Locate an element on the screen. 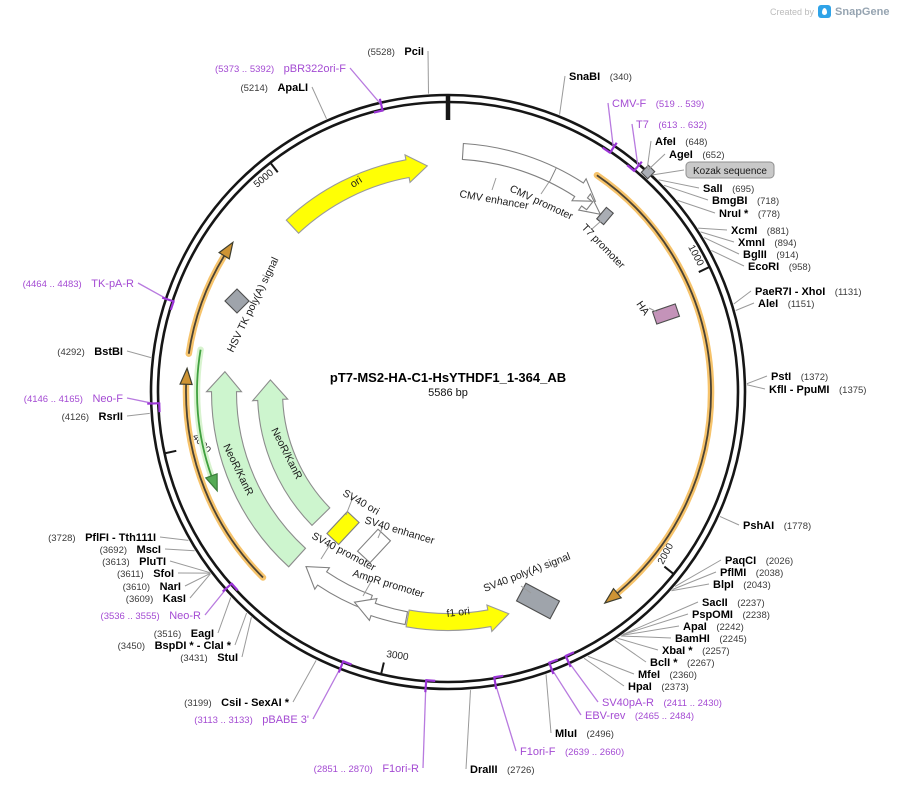  leader-PspOMI is located at coordinates (655, 624).